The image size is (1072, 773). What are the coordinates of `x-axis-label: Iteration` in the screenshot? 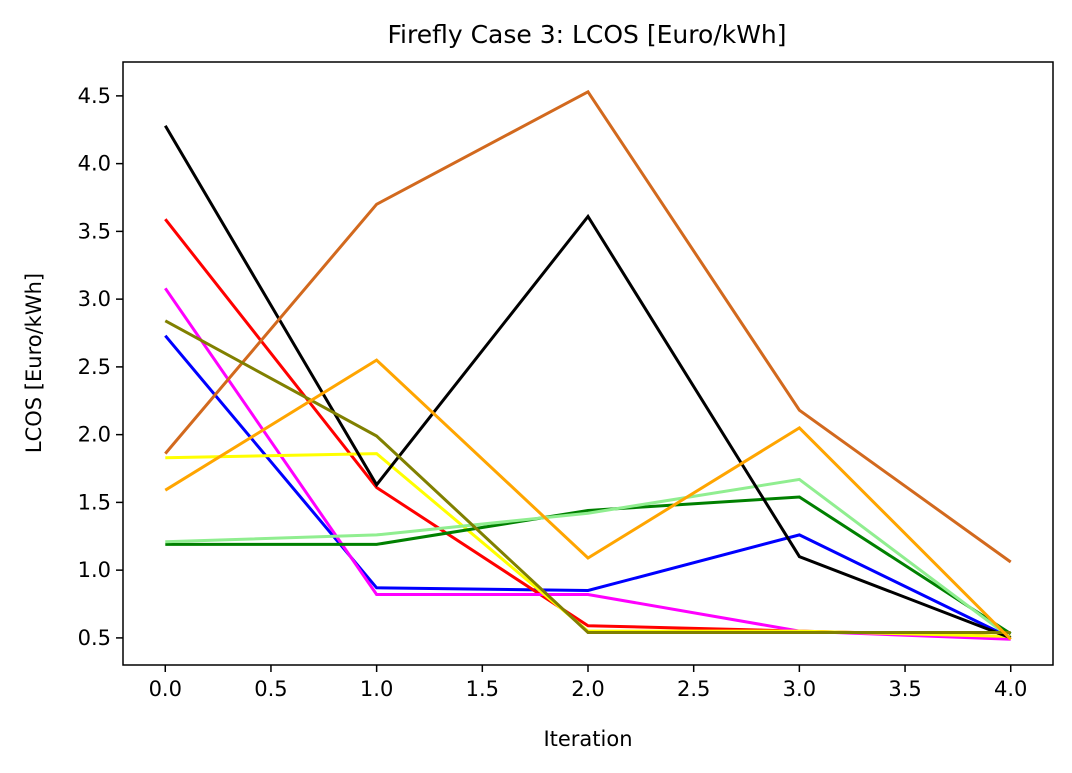 It's located at (587, 739).